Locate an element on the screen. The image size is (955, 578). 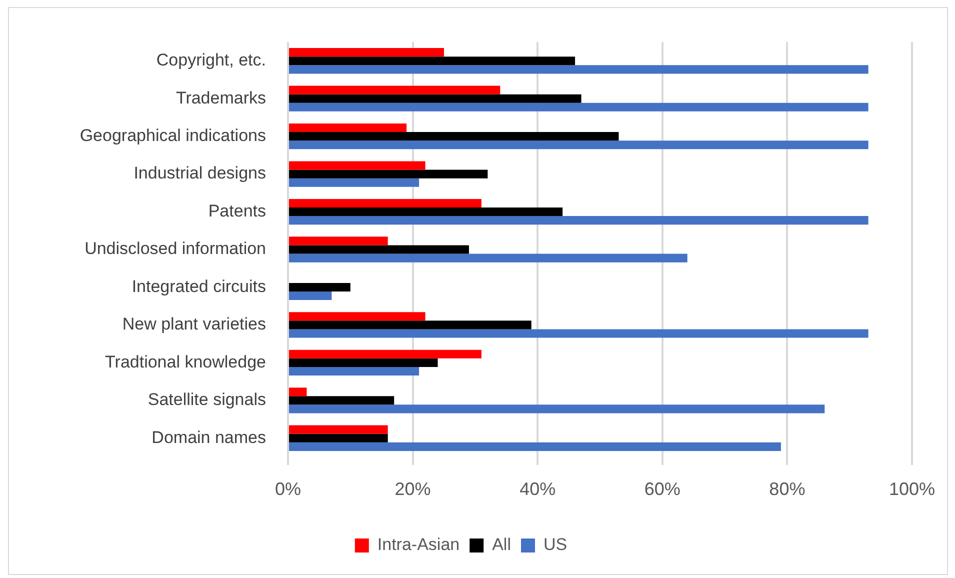
y-tick-label: Integrated circuits is located at coordinates (199, 286).